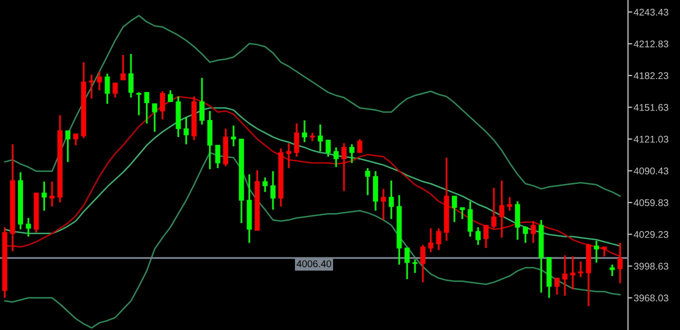 Image resolution: width=680 pixels, height=330 pixels. What do you see at coordinates (651, 139) in the screenshot?
I see `y-tick-label: 4121.03` at bounding box center [651, 139].